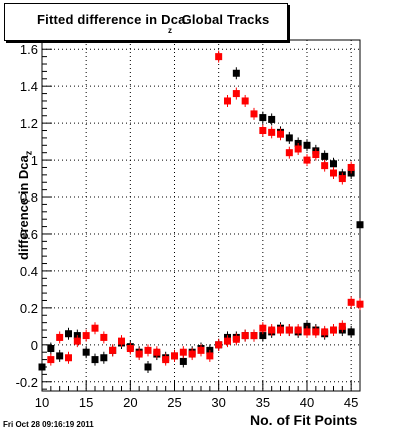  I want to click on chart-title: Fitted difference in DcaGlobal Tracks, so click(153, 19).